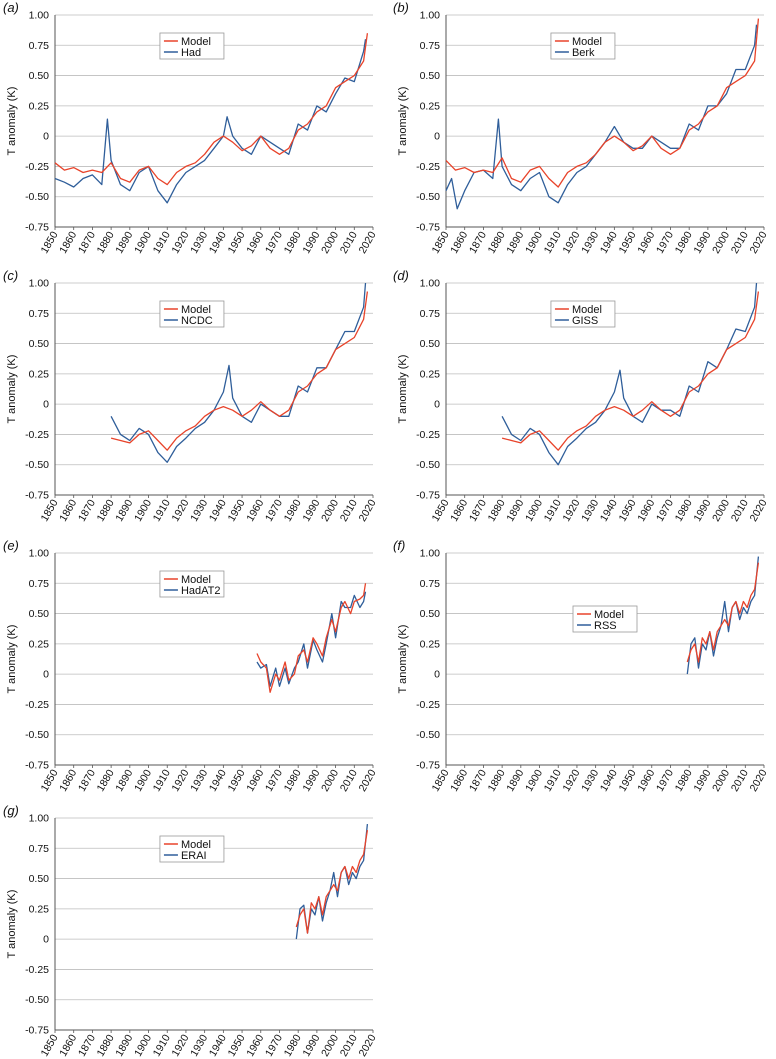 The height and width of the screenshot is (1059, 776). I want to click on series-line-had, so click(210, 121).